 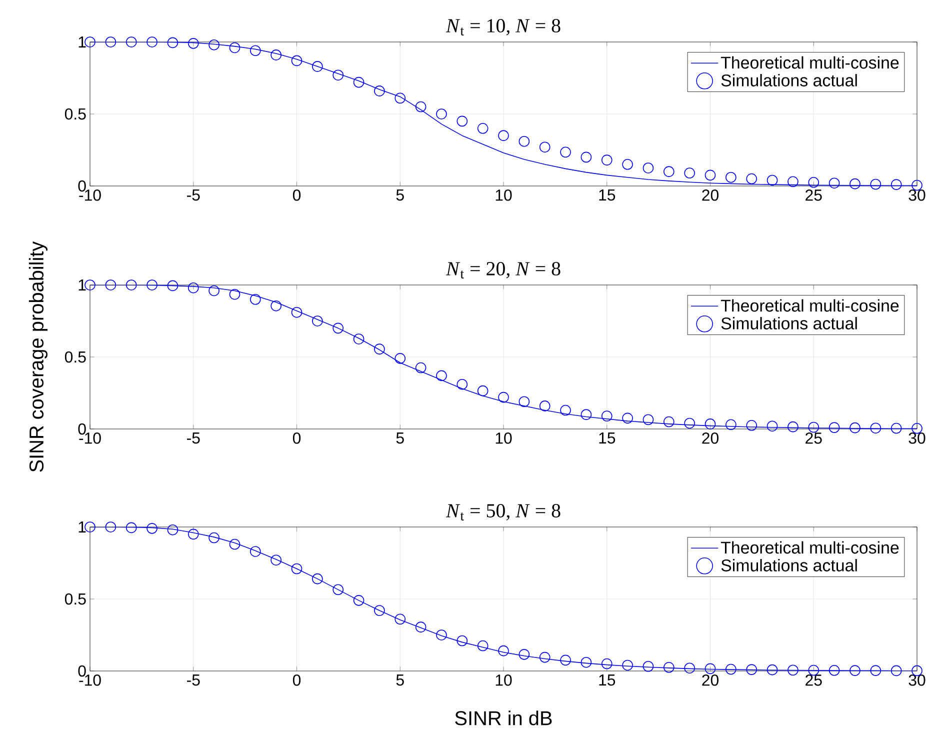 What do you see at coordinates (503, 718) in the screenshot?
I see `x-axis-title: SINR in dB` at bounding box center [503, 718].